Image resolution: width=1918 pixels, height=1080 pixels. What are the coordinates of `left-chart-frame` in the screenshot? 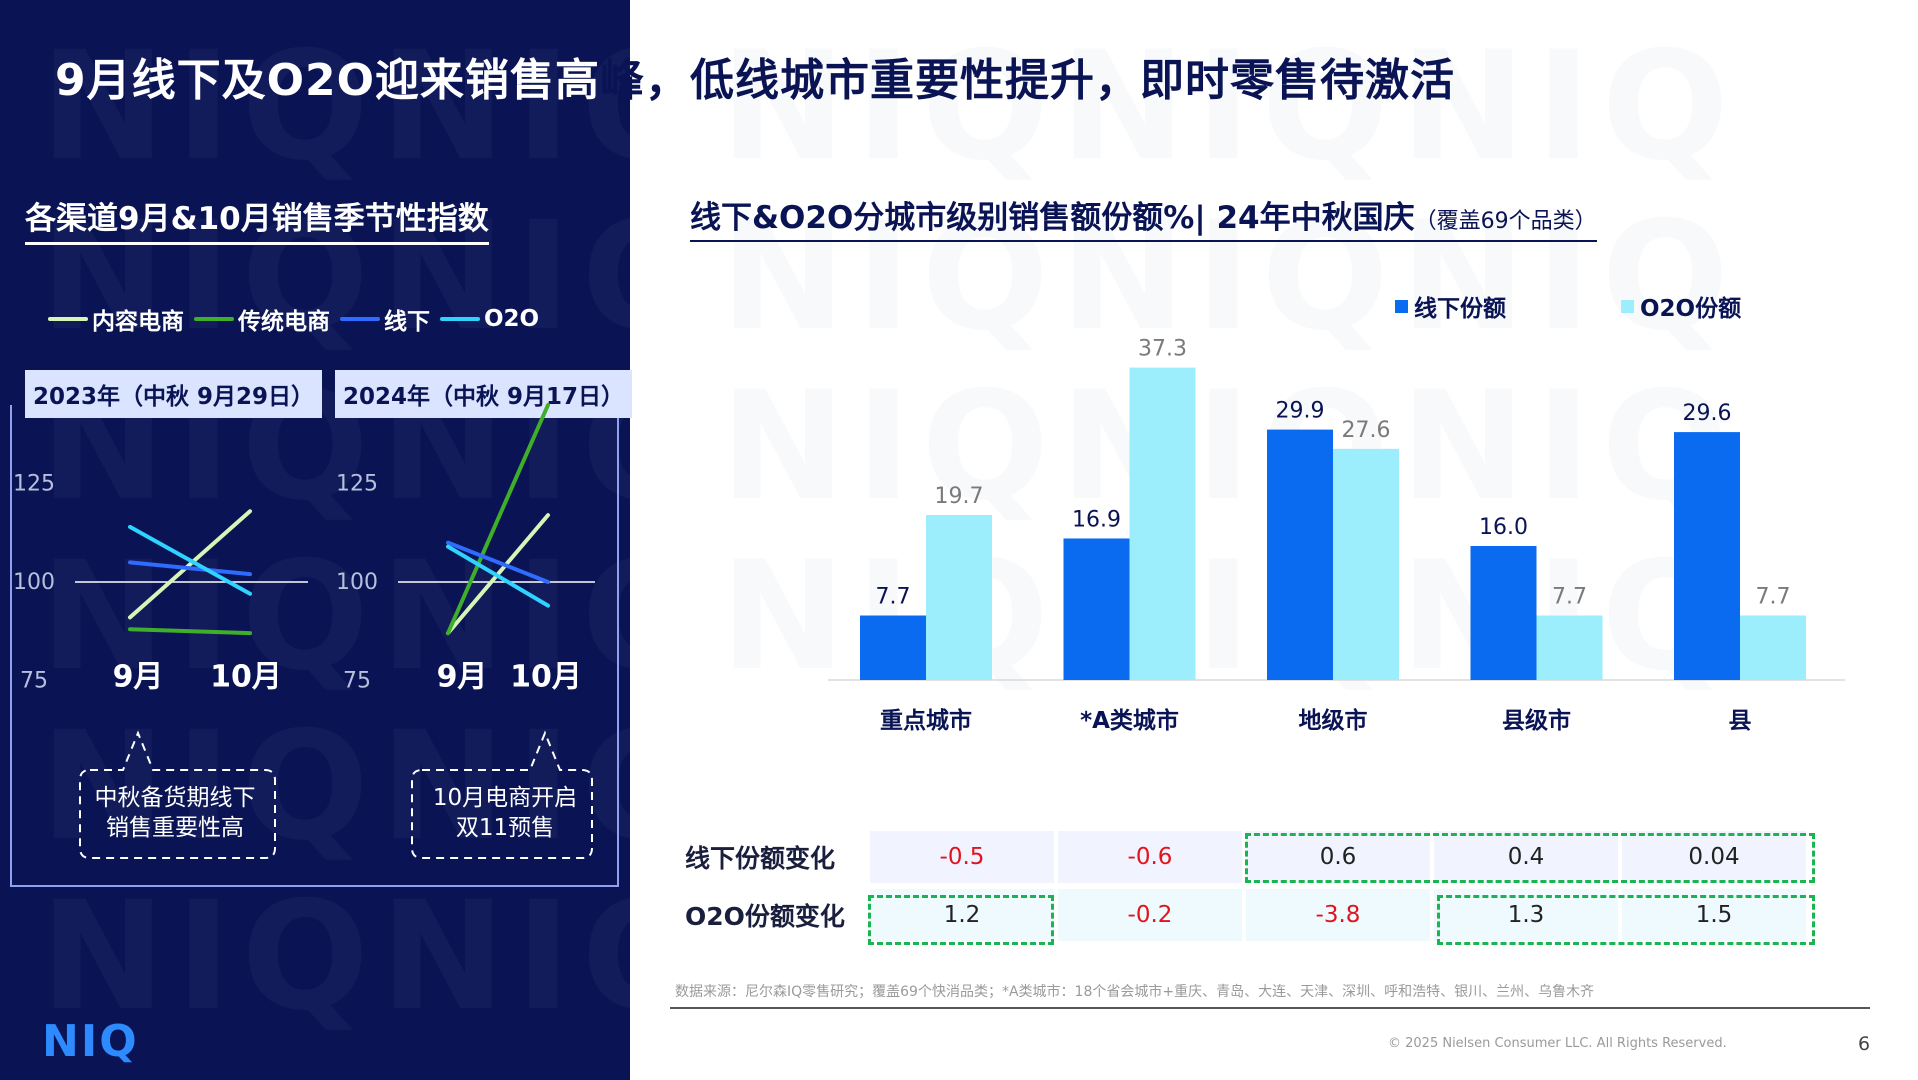 It's located at (314, 646).